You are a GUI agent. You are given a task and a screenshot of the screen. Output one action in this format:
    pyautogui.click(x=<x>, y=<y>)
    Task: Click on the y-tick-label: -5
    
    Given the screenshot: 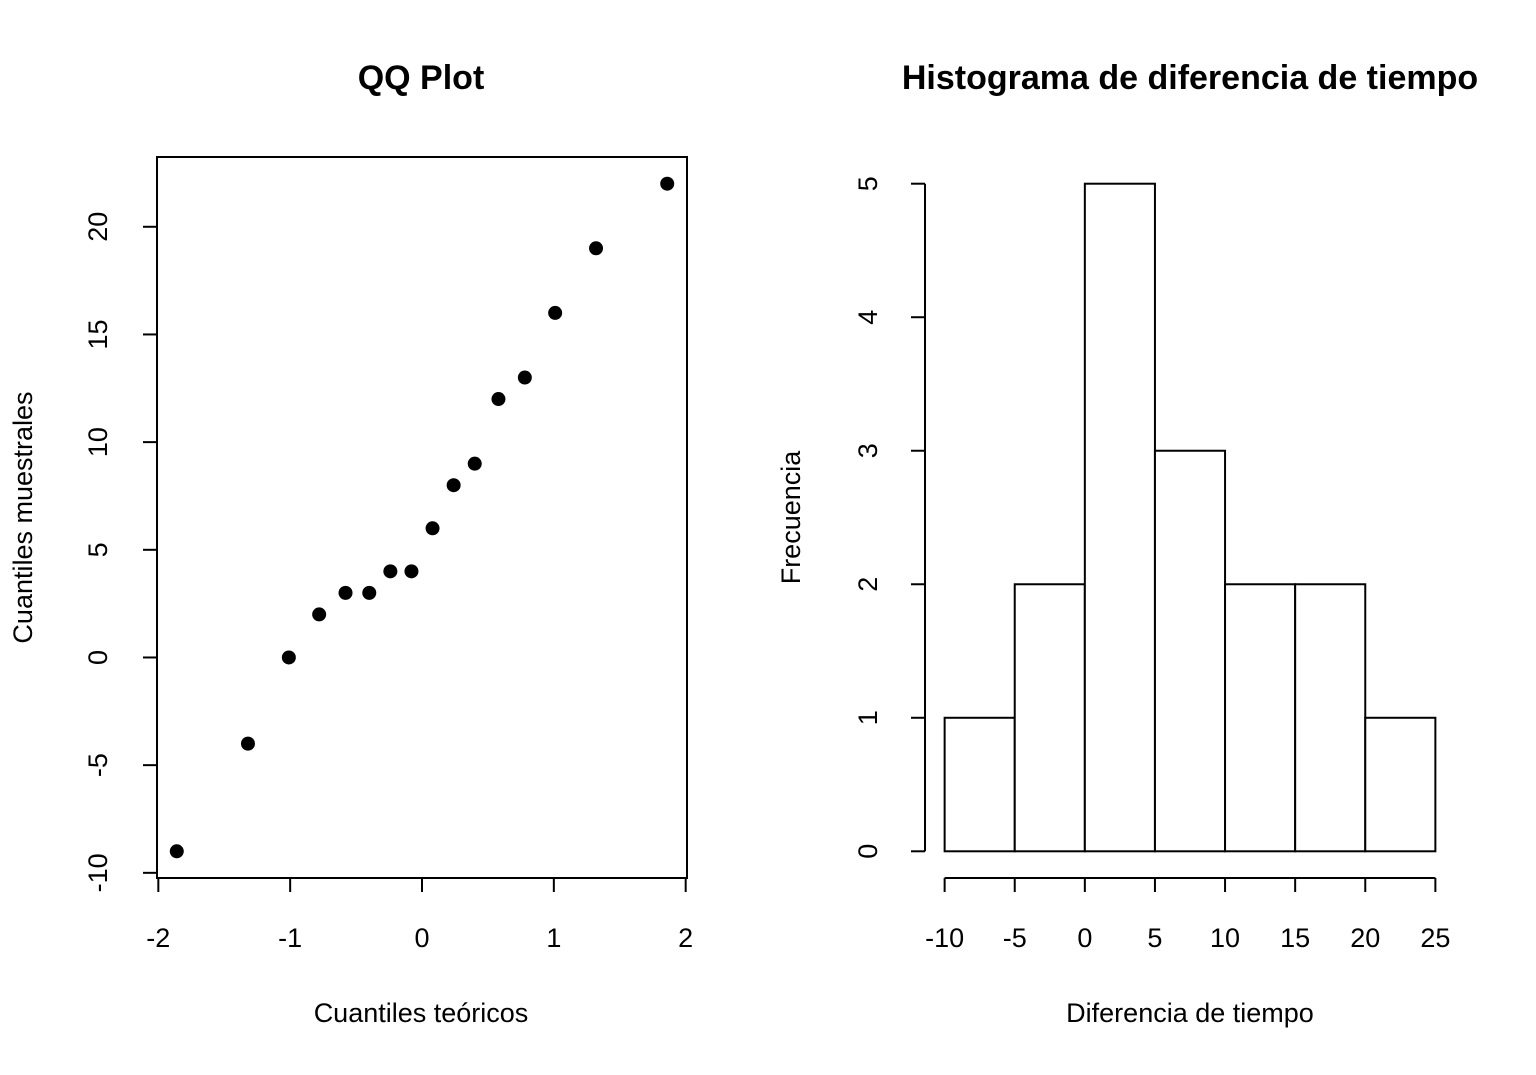 What is the action you would take?
    pyautogui.click(x=98, y=765)
    